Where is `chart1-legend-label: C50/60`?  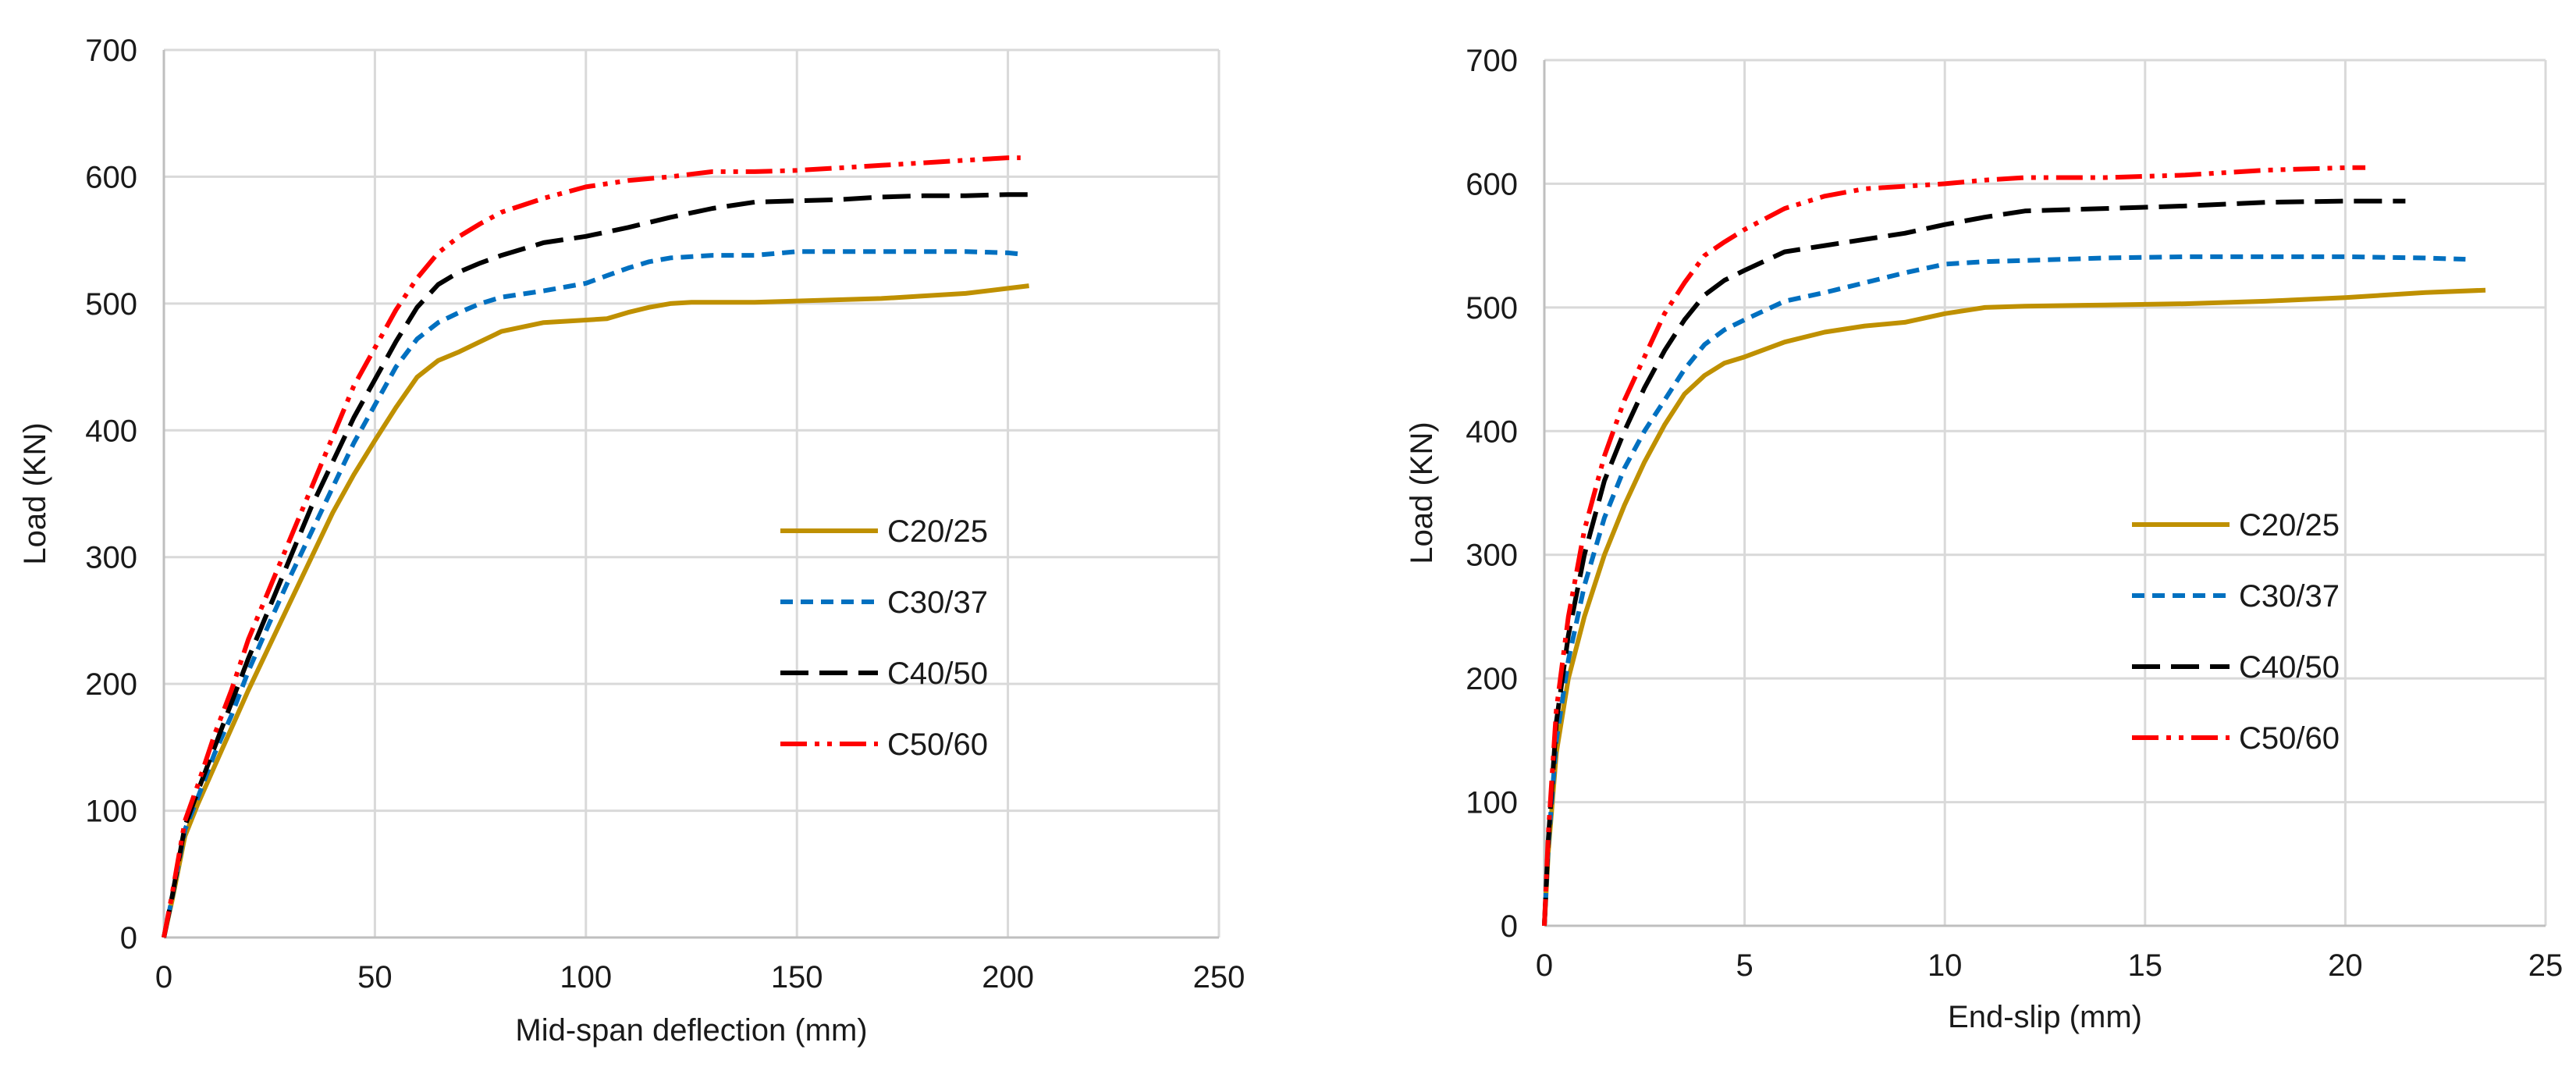
chart1-legend-label: C50/60 is located at coordinates (937, 745).